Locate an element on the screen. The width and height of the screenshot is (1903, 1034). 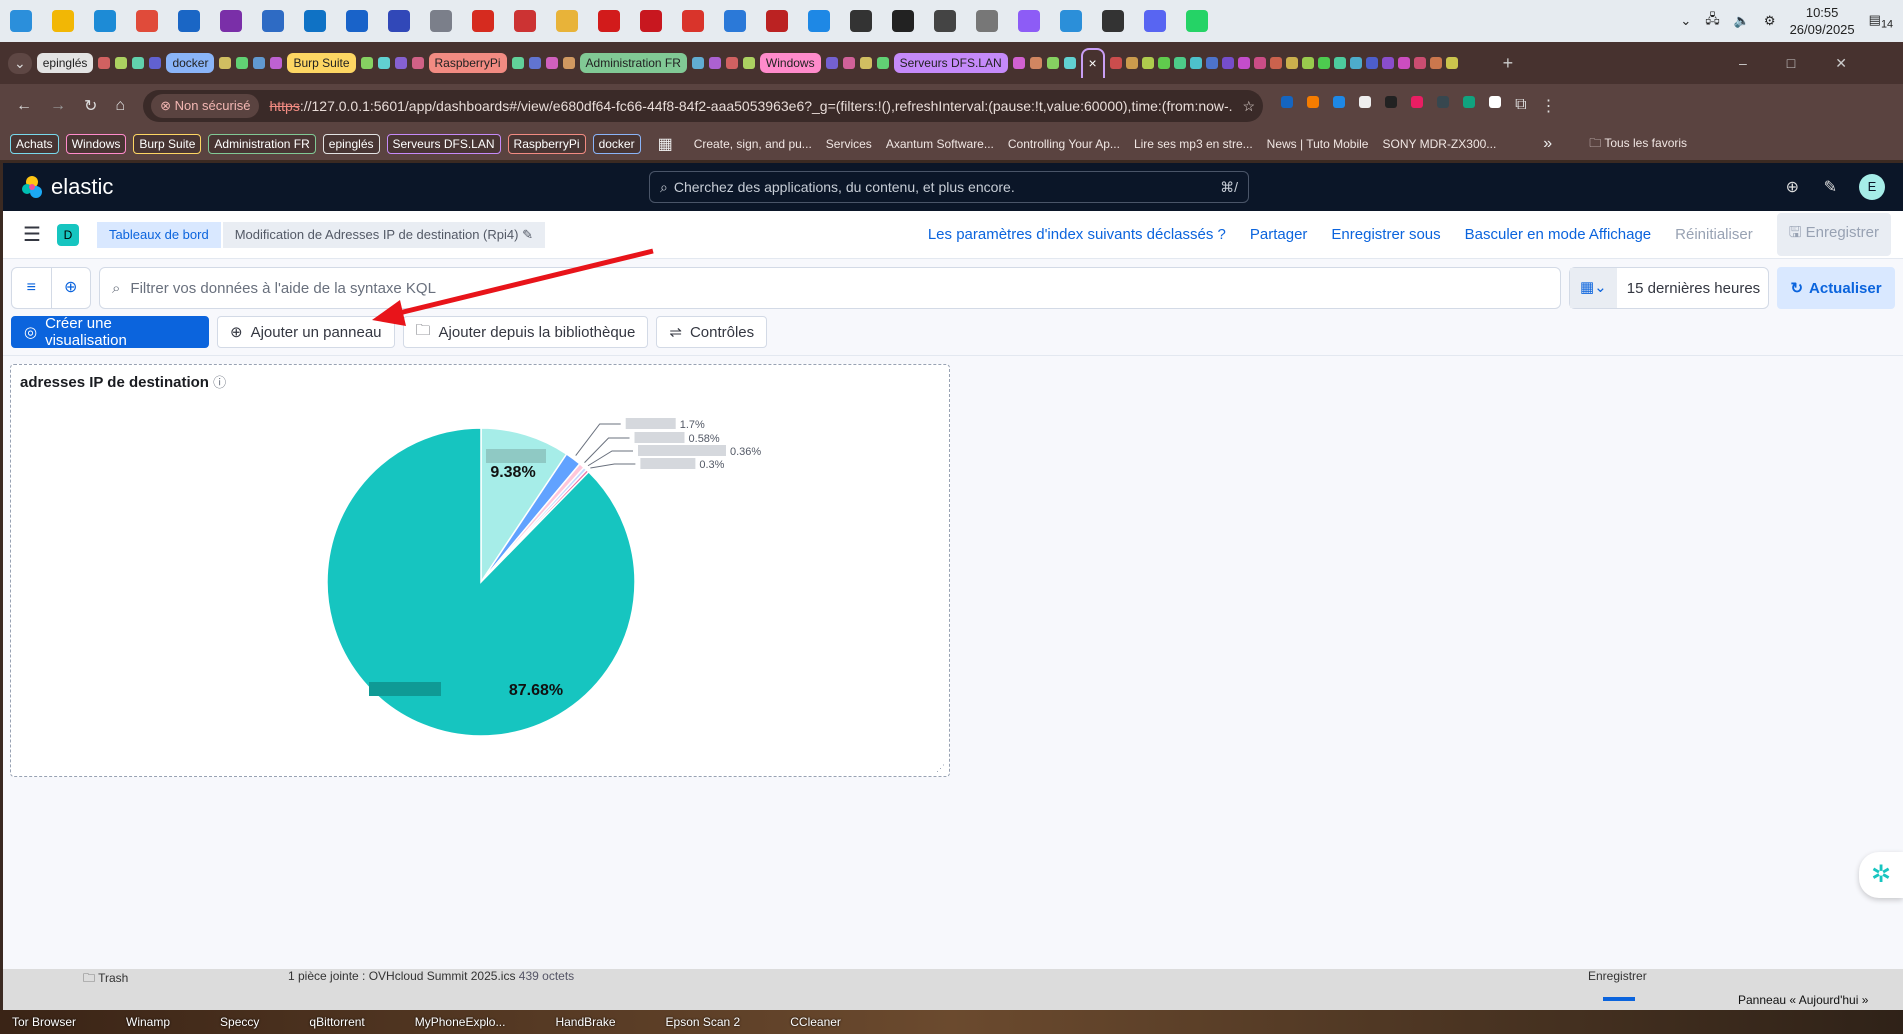
notifications-icon: ▤14 is located at coordinates (1880, 21).